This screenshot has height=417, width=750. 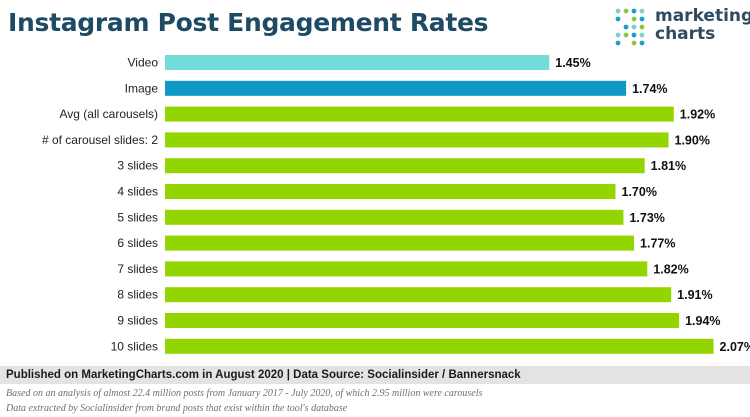 What do you see at coordinates (685, 34) in the screenshot?
I see `logo-text-line2: charts` at bounding box center [685, 34].